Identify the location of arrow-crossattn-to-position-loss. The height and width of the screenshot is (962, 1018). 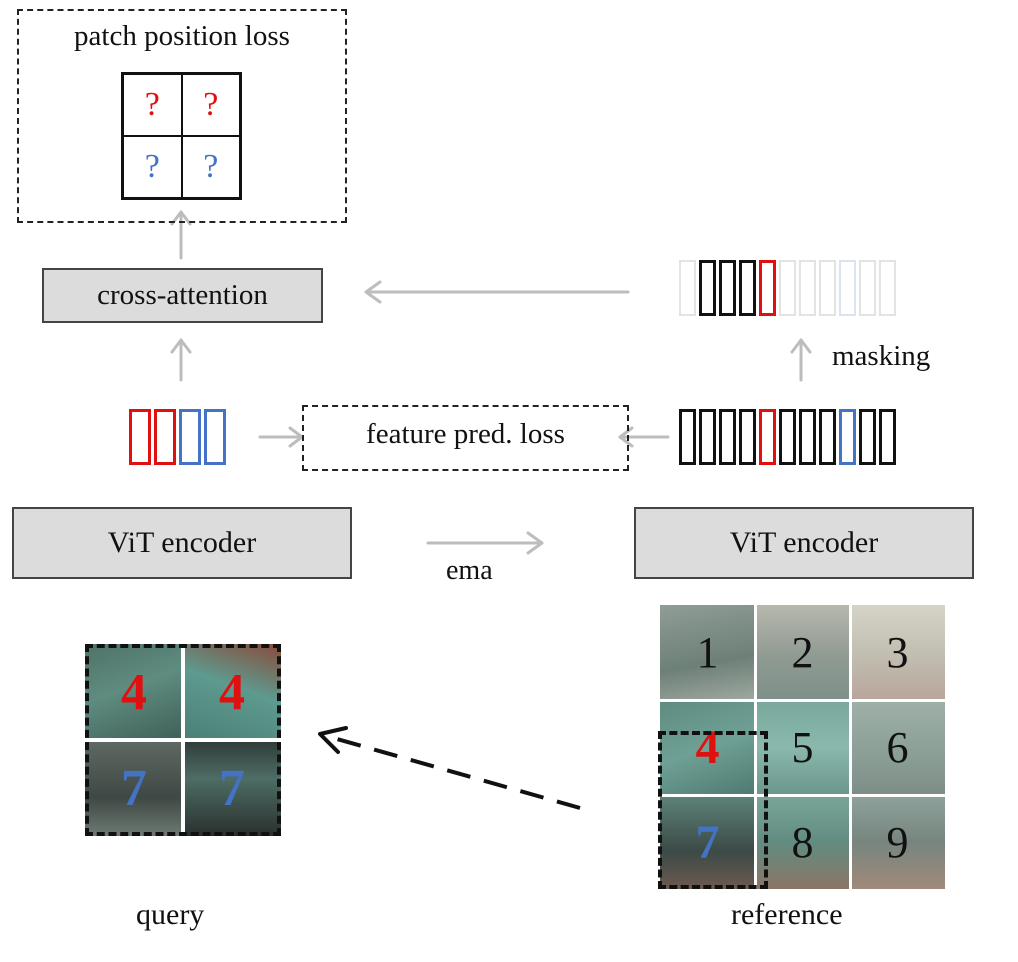
(181, 235).